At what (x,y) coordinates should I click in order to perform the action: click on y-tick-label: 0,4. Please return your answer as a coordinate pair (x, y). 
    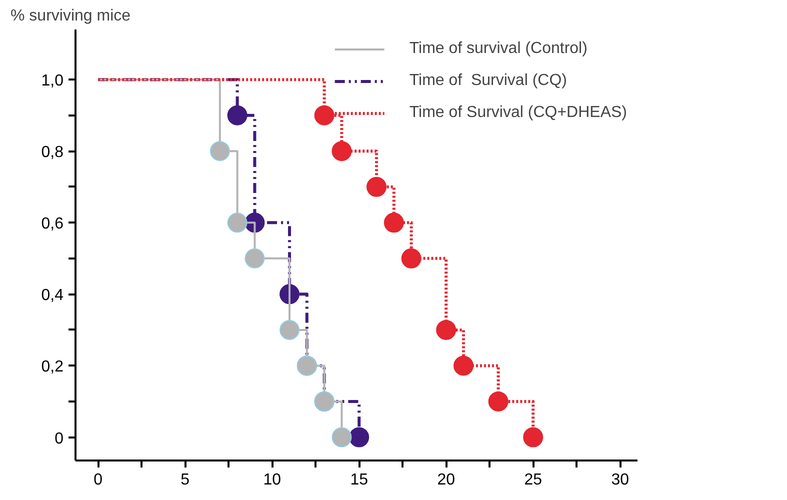
    Looking at the image, I should click on (52, 295).